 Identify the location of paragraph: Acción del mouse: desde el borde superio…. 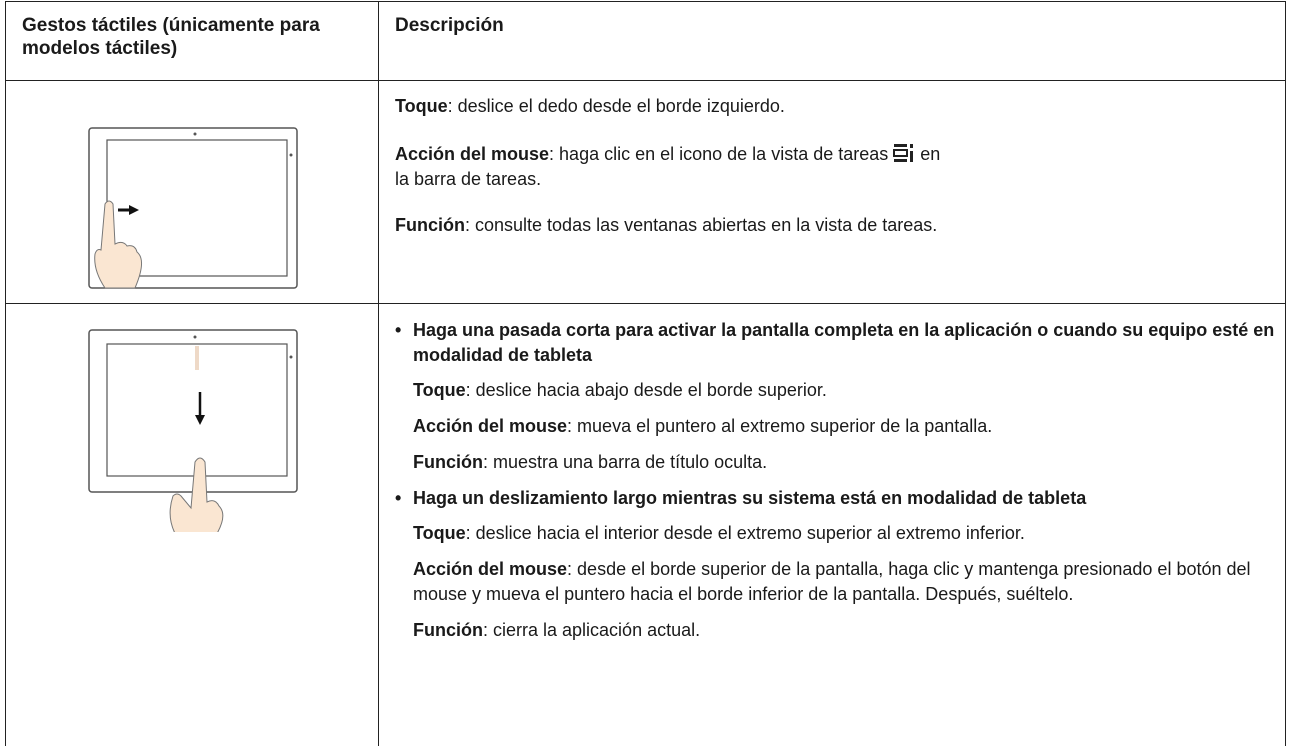
(845, 582).